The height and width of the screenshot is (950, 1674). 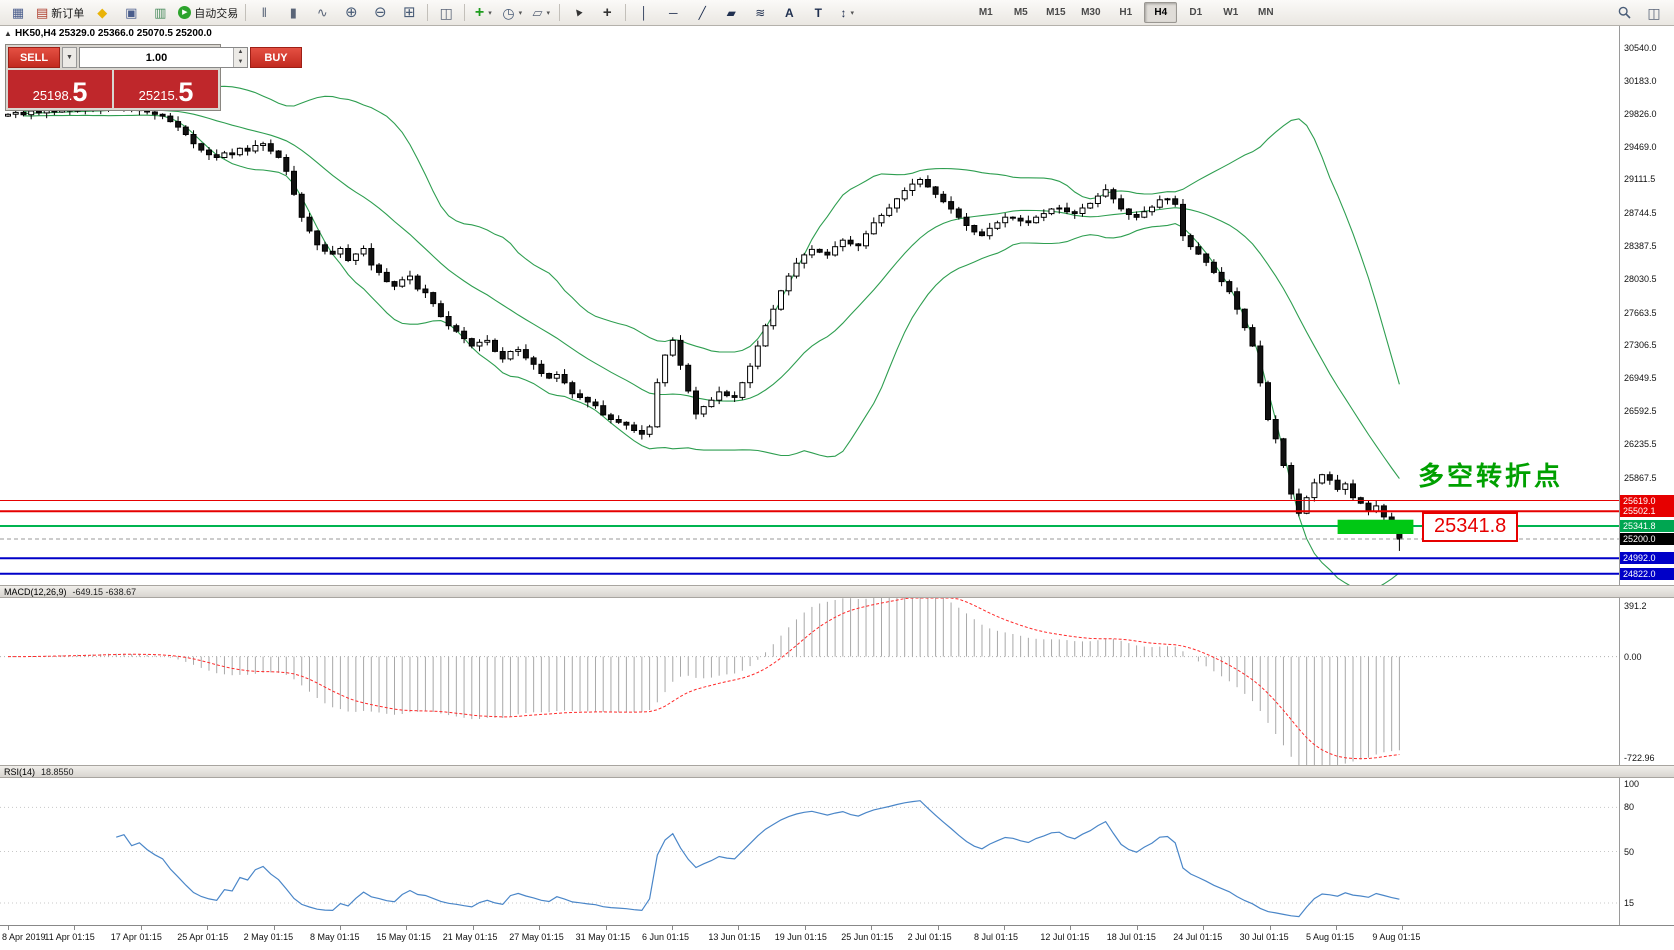 I want to click on rsi-value: 18.8550, so click(x=57, y=771).